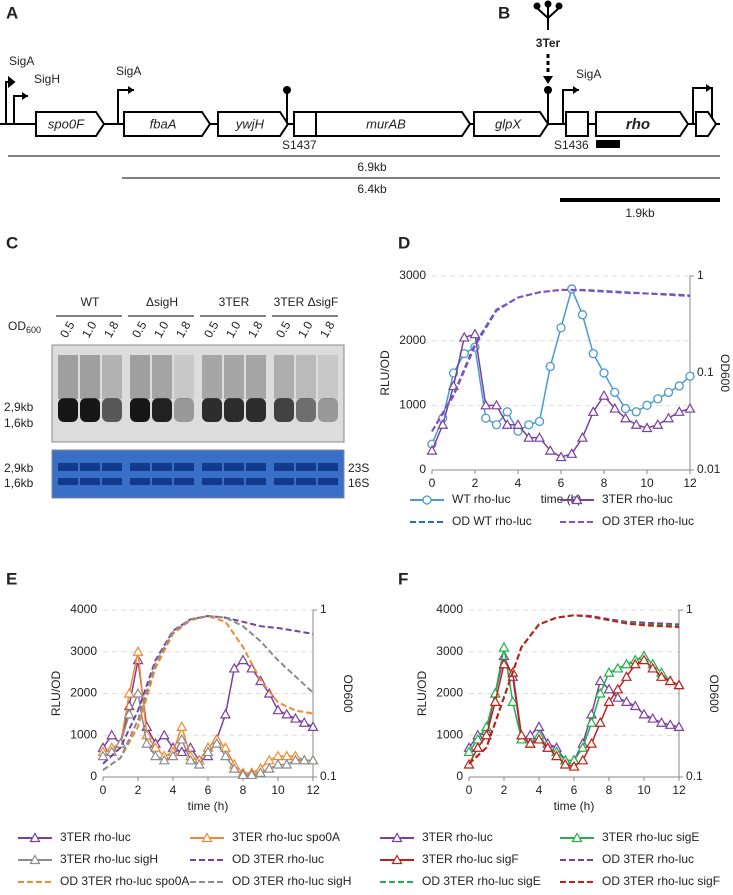 Image resolution: width=733 pixels, height=895 pixels. Describe the element at coordinates (457, 837) in the screenshot. I see `legend-label: 3TER rho-luc` at that location.